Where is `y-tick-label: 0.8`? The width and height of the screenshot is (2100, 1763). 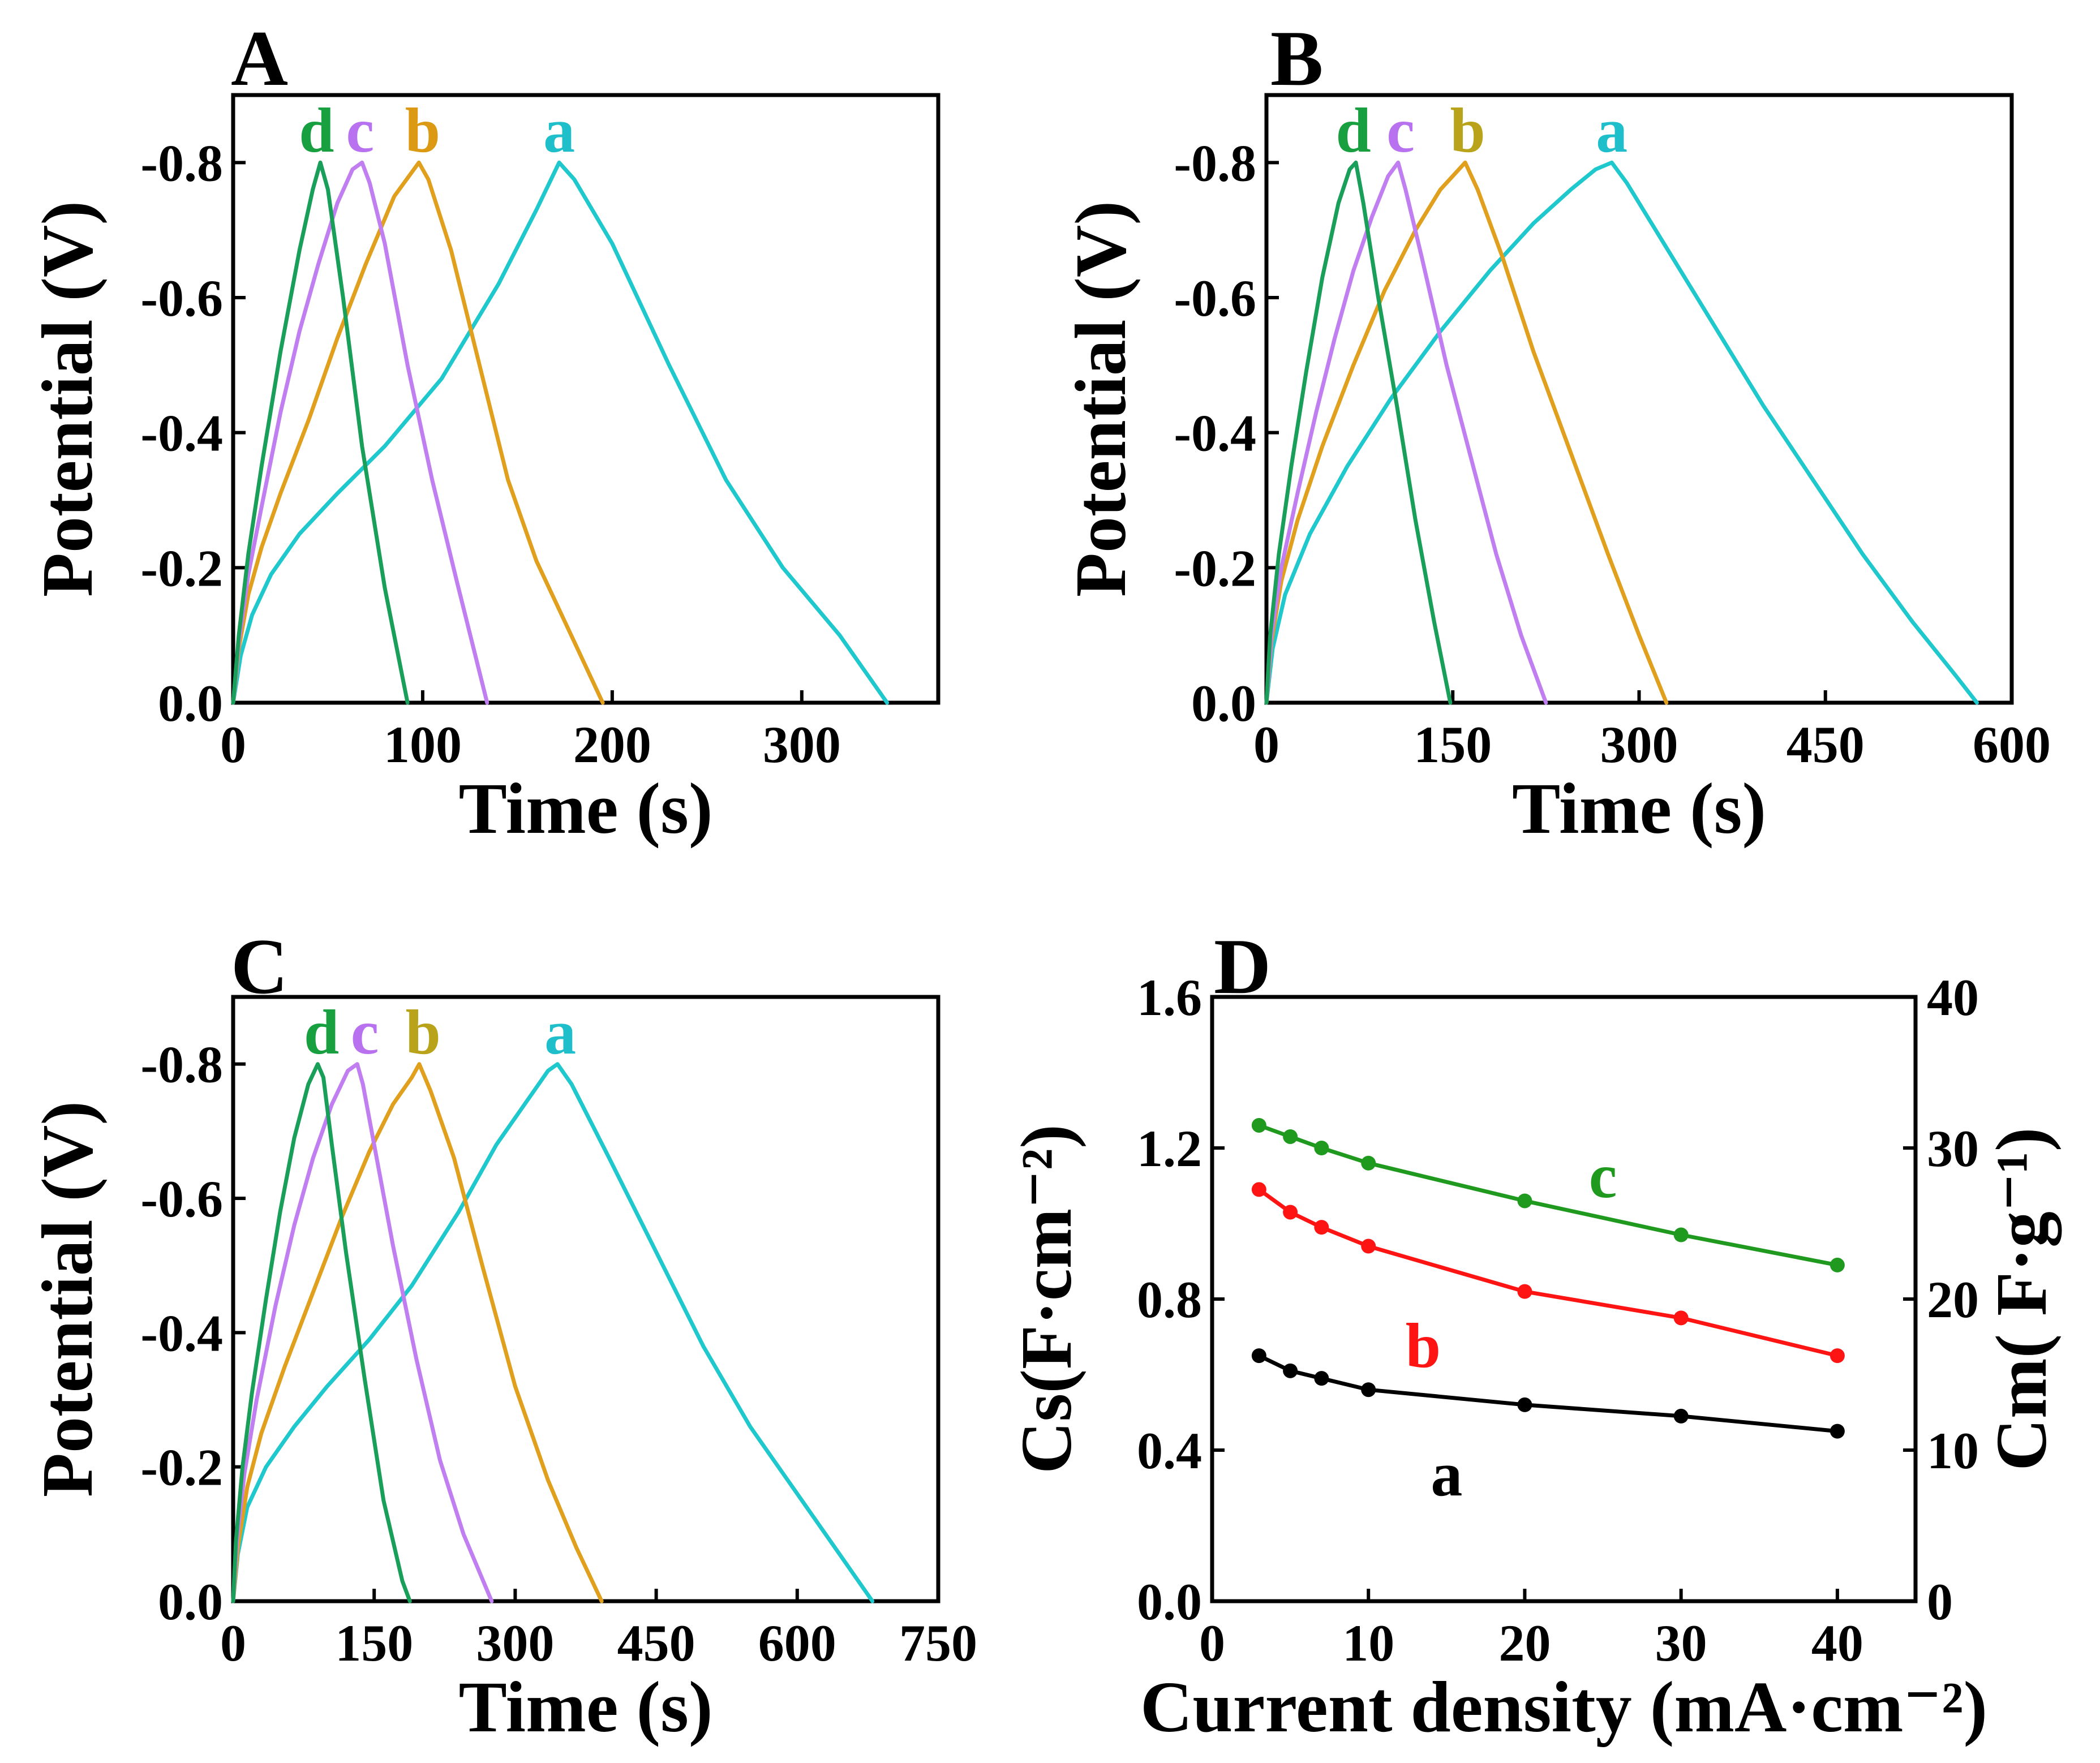 y-tick-label: 0.8 is located at coordinates (1169, 1299).